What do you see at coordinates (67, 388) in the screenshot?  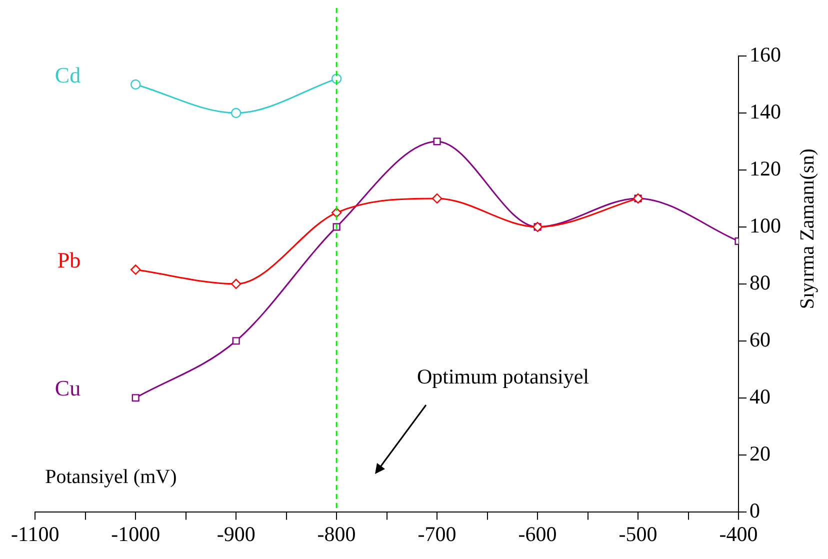 I see `text: Cu` at bounding box center [67, 388].